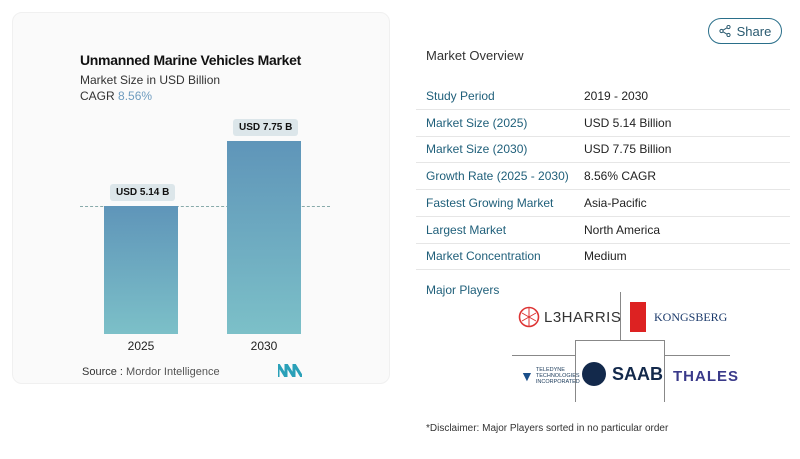 The image size is (800, 459). What do you see at coordinates (264, 237) in the screenshot?
I see `bar-2030` at bounding box center [264, 237].